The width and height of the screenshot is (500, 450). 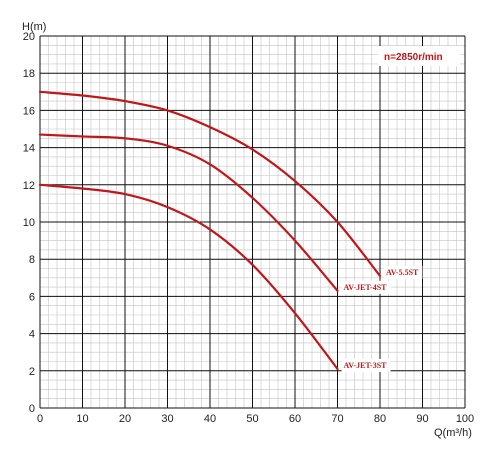 I want to click on x-tick-label: 60, so click(x=295, y=419).